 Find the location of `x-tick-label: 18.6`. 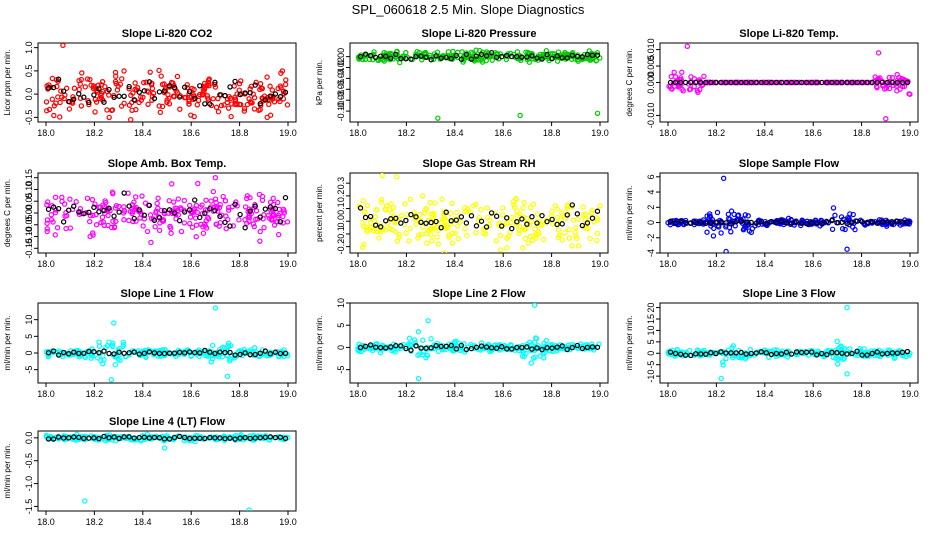

x-tick-label: 18.6 is located at coordinates (191, 133).